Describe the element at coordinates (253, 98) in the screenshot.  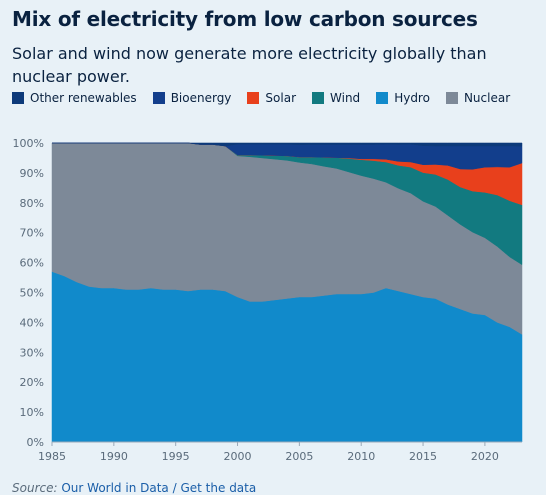
I see `legend-swatch-solar` at that location.